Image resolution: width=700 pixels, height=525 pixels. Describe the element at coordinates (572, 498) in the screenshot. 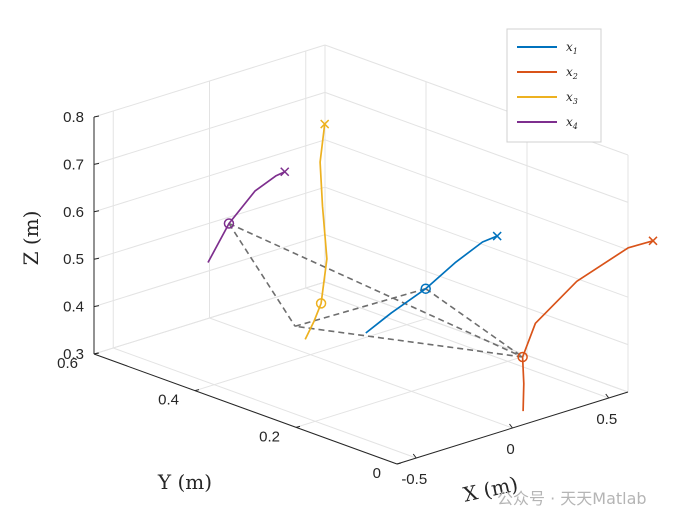

I see `watermark: 公众号 · 天天Matlab` at that location.